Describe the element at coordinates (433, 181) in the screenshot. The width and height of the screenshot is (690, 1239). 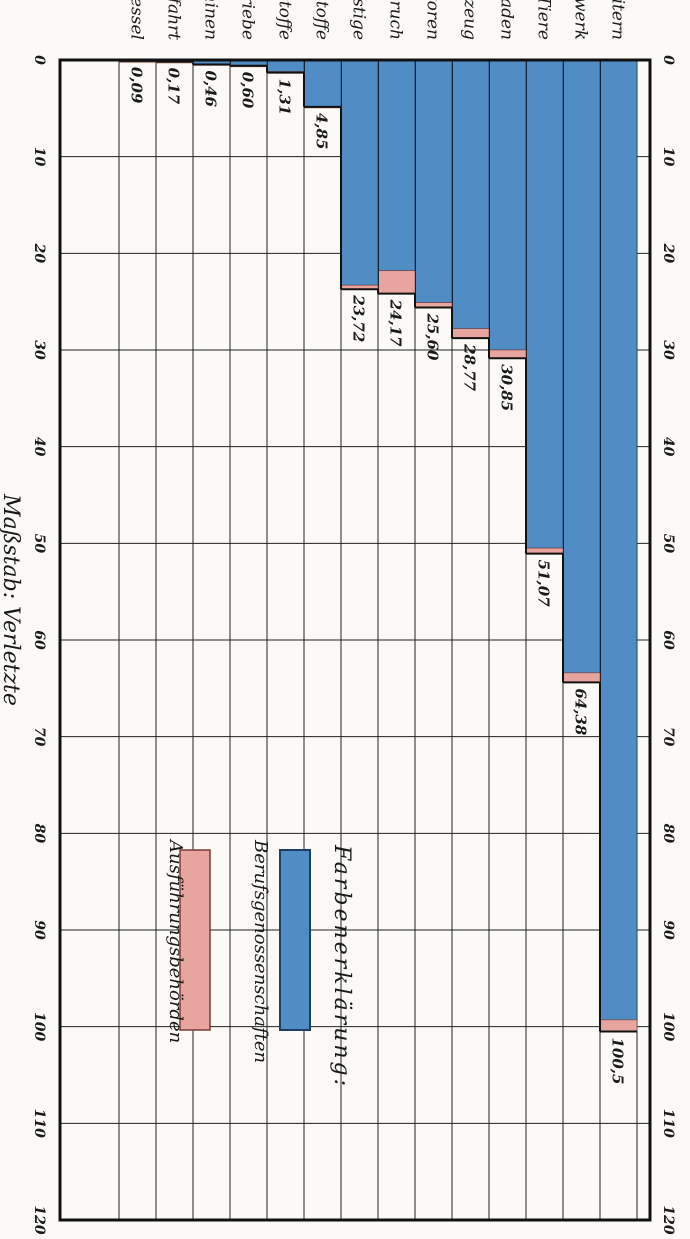
I see `bar-motoren-berufsgenossenschaften` at that location.